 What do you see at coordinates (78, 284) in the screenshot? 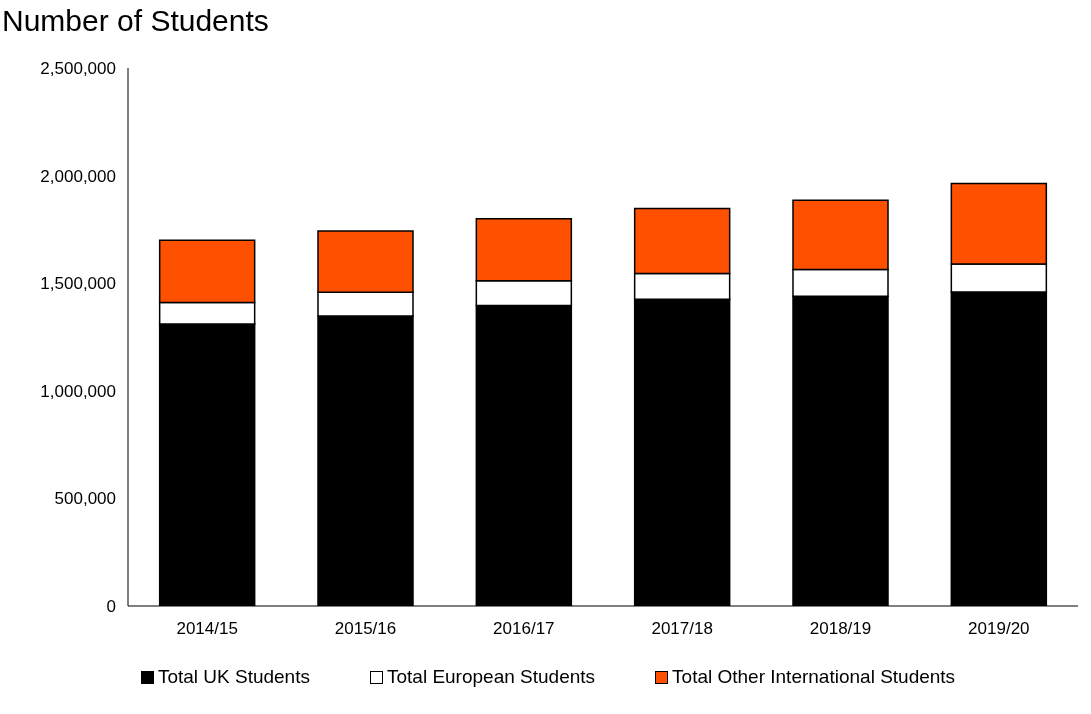
I see `y-tick-label: 1,500,000` at bounding box center [78, 284].